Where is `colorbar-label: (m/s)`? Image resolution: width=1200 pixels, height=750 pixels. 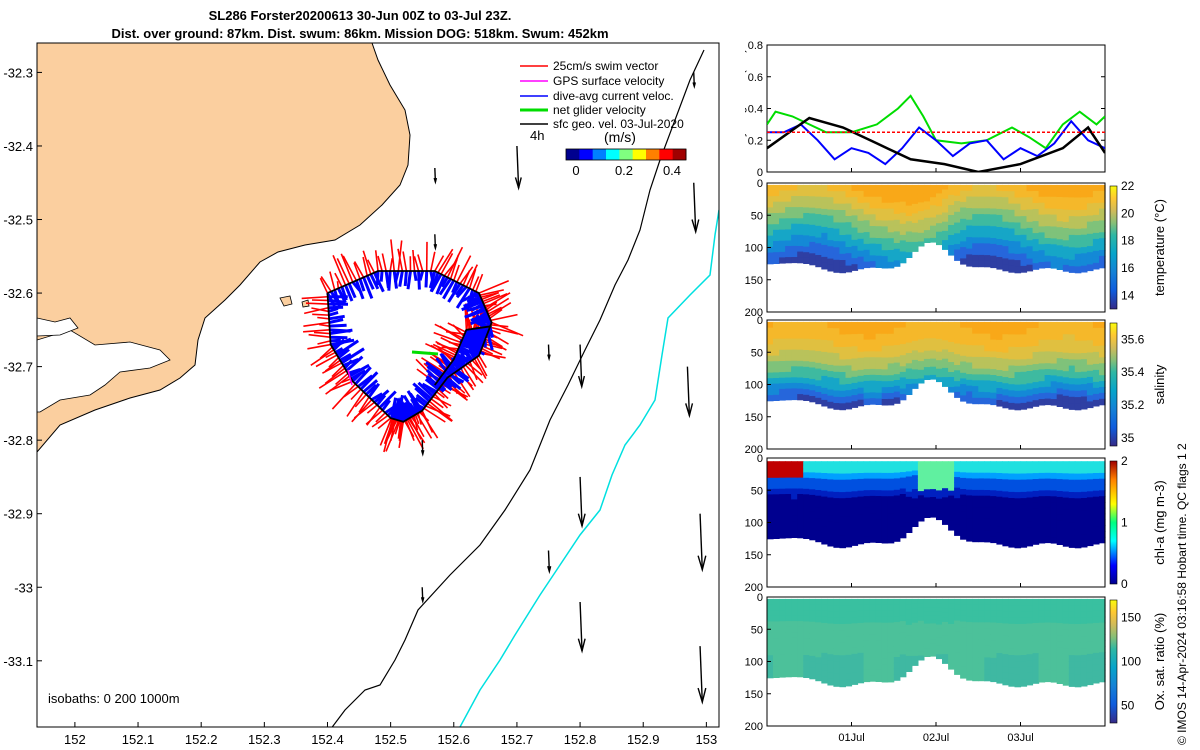
colorbar-label: (m/s) is located at coordinates (620, 137).